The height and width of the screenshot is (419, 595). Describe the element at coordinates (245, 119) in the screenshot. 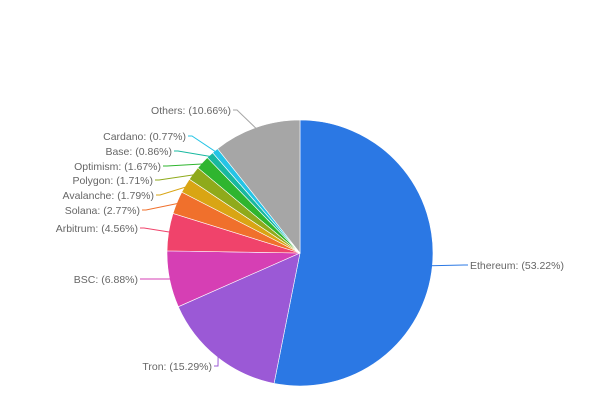

I see `leader-line-others` at that location.